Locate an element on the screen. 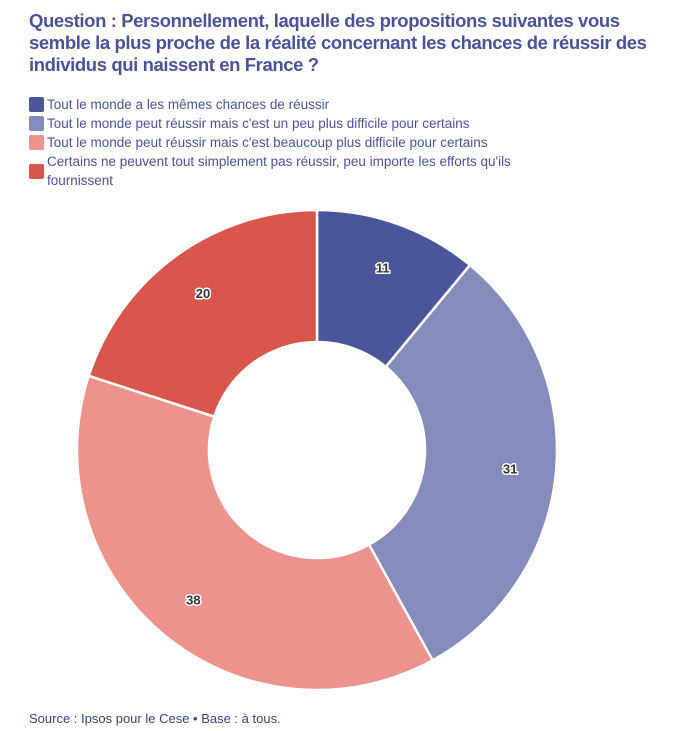  slice-value-label: 31 is located at coordinates (510, 468).